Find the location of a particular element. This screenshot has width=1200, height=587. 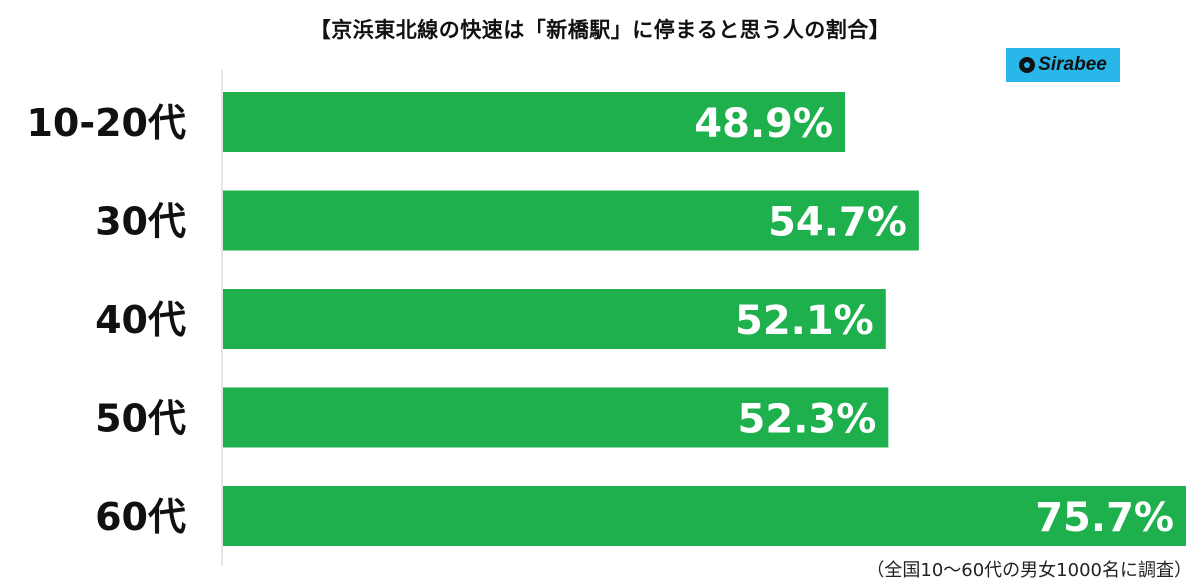

value-label-2: 52.1% is located at coordinates (804, 321).